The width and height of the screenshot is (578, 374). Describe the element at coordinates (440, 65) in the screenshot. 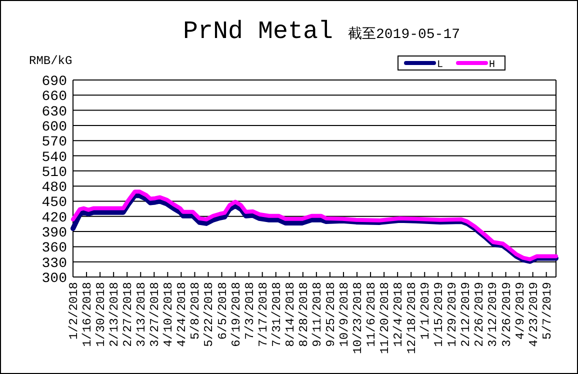

I see `legend-label: L` at that location.